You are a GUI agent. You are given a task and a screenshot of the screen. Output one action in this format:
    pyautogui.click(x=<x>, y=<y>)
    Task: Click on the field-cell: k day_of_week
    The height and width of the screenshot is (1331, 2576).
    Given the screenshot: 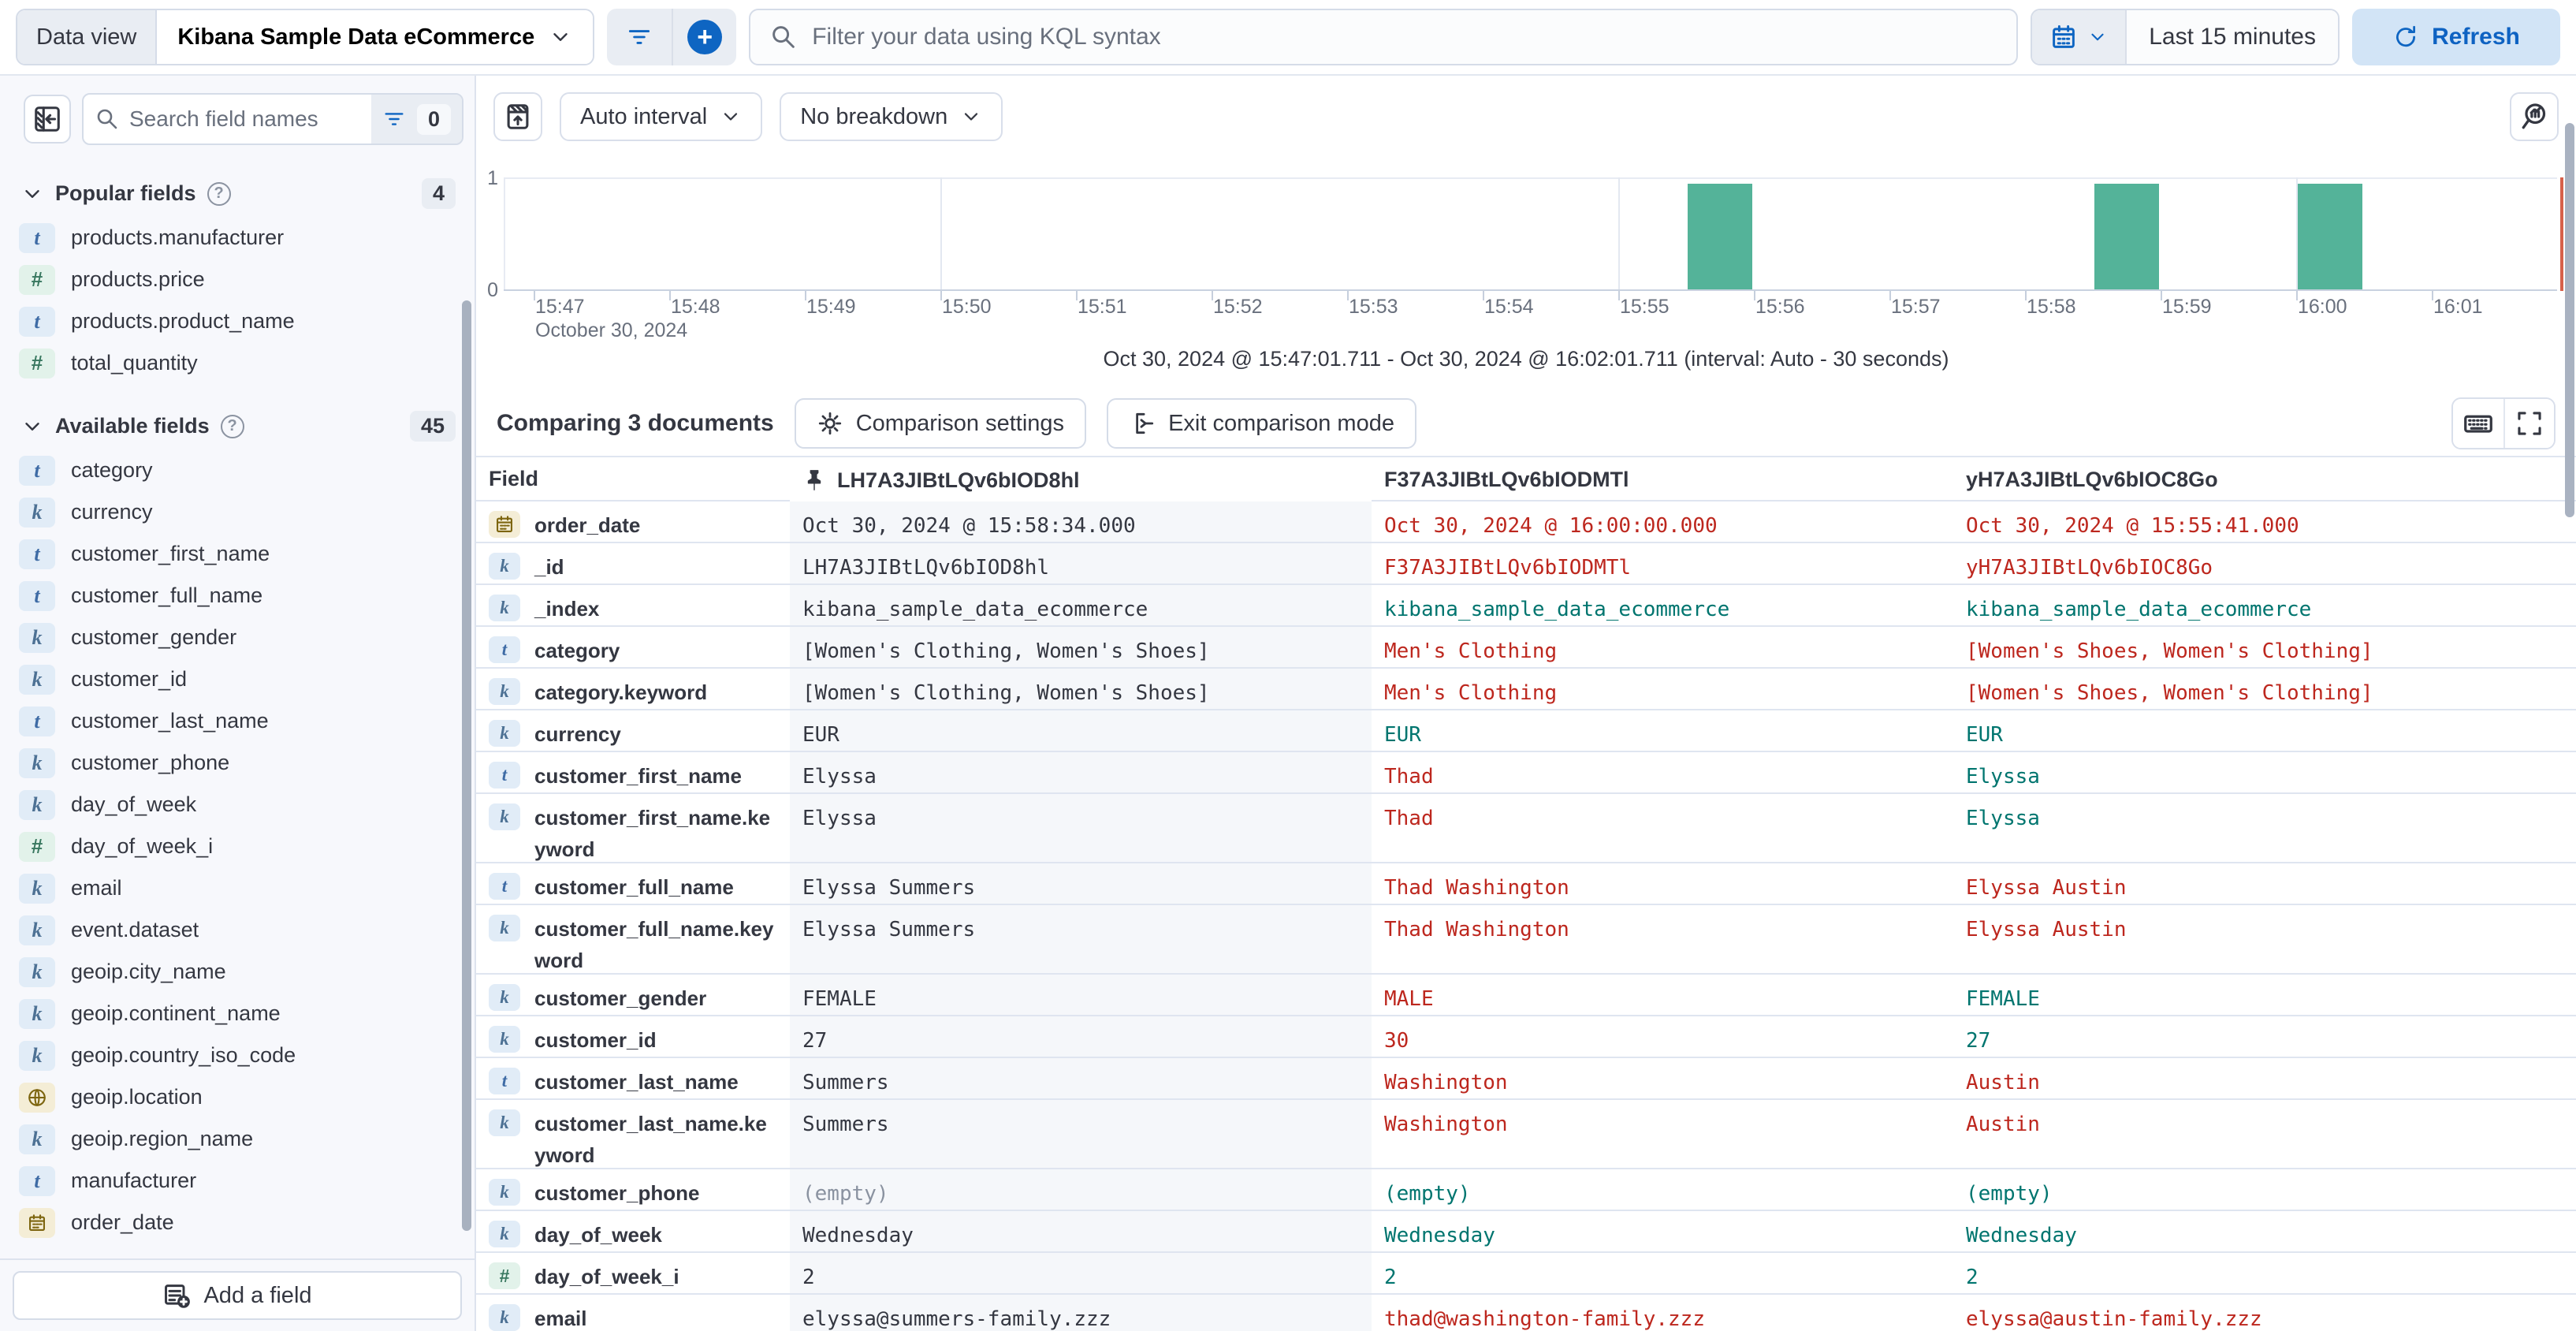 What is the action you would take?
    pyautogui.click(x=633, y=1234)
    